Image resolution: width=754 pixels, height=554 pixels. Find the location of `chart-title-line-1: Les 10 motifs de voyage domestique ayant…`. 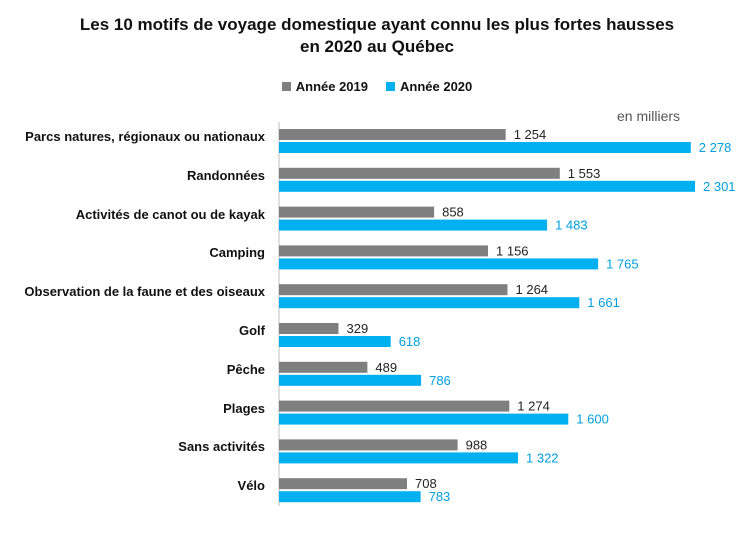

chart-title-line-1: Les 10 motifs de voyage domestique ayant… is located at coordinates (377, 24).